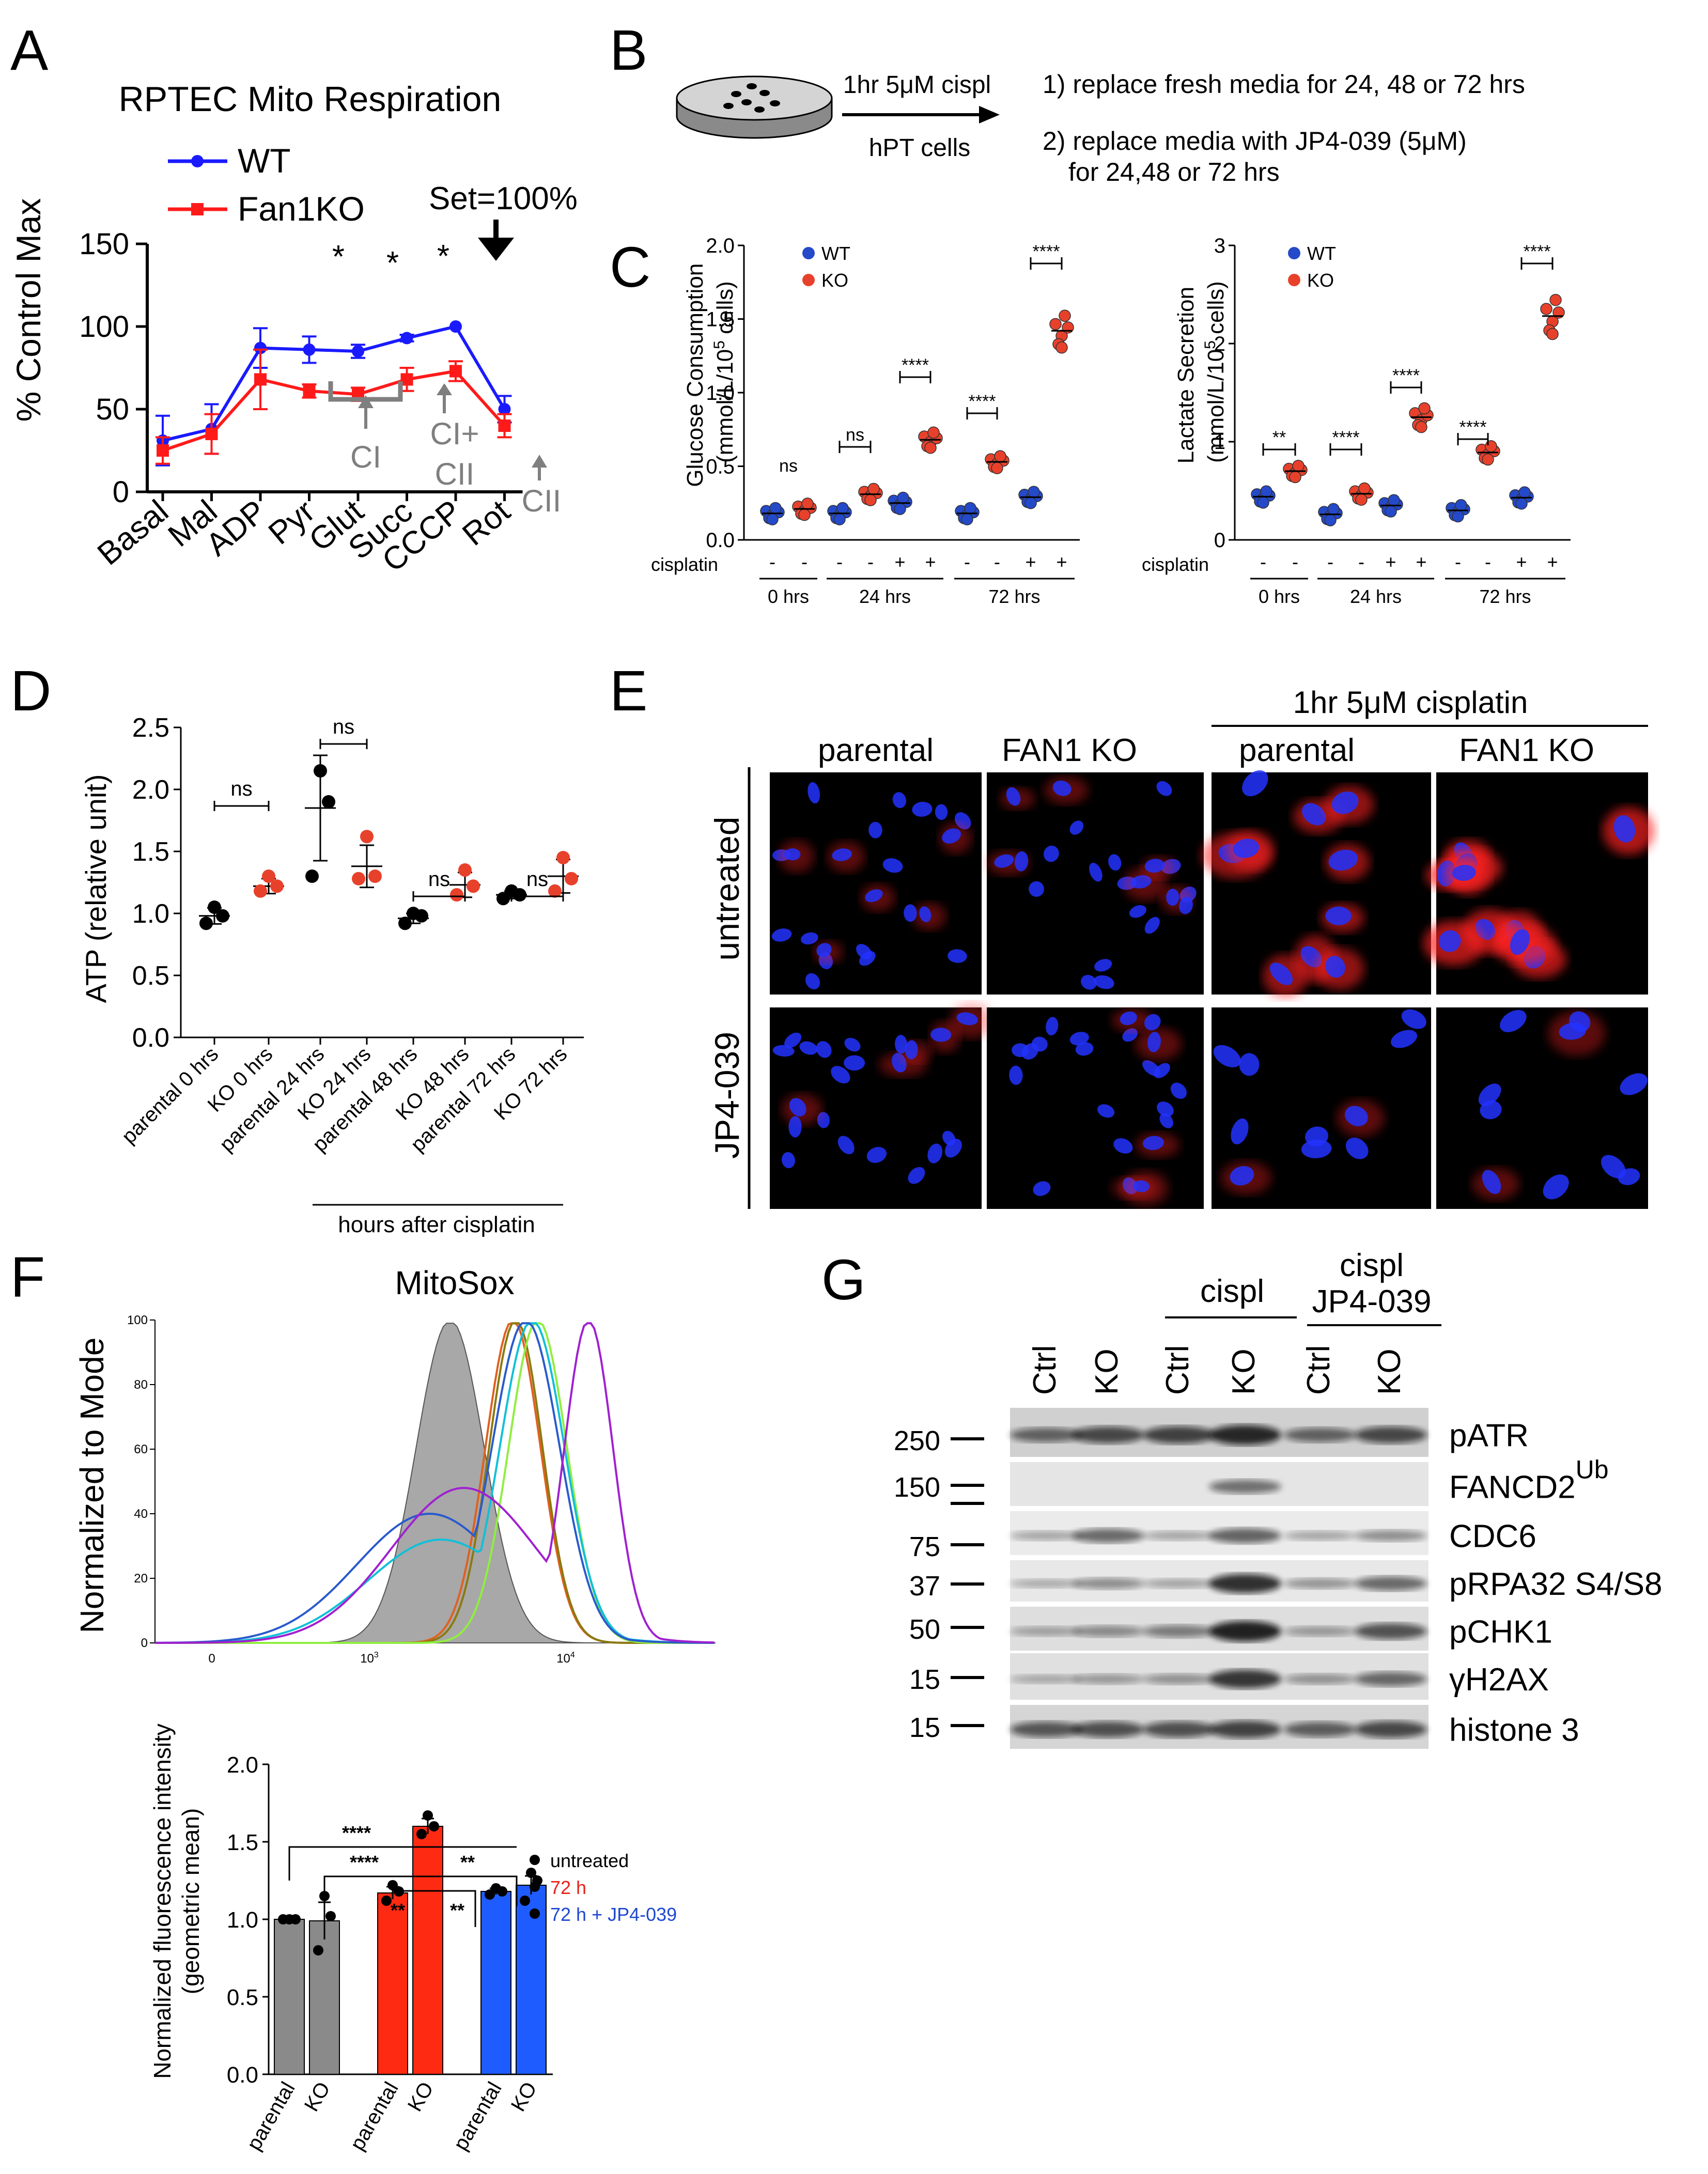 The image size is (1708, 2174). Describe the element at coordinates (242, 2075) in the screenshot. I see `y-tick-label: 0.0` at that location.